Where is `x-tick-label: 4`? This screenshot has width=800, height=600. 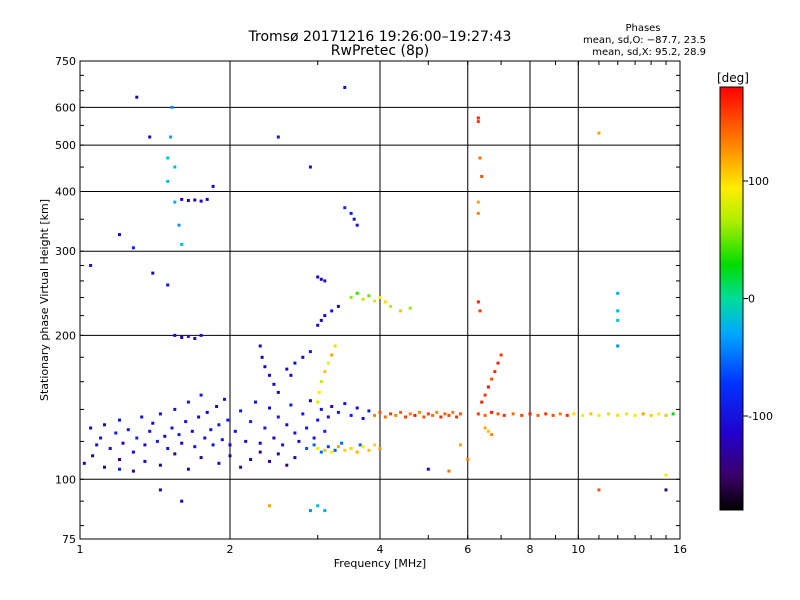
x-tick-label: 4 is located at coordinates (380, 549).